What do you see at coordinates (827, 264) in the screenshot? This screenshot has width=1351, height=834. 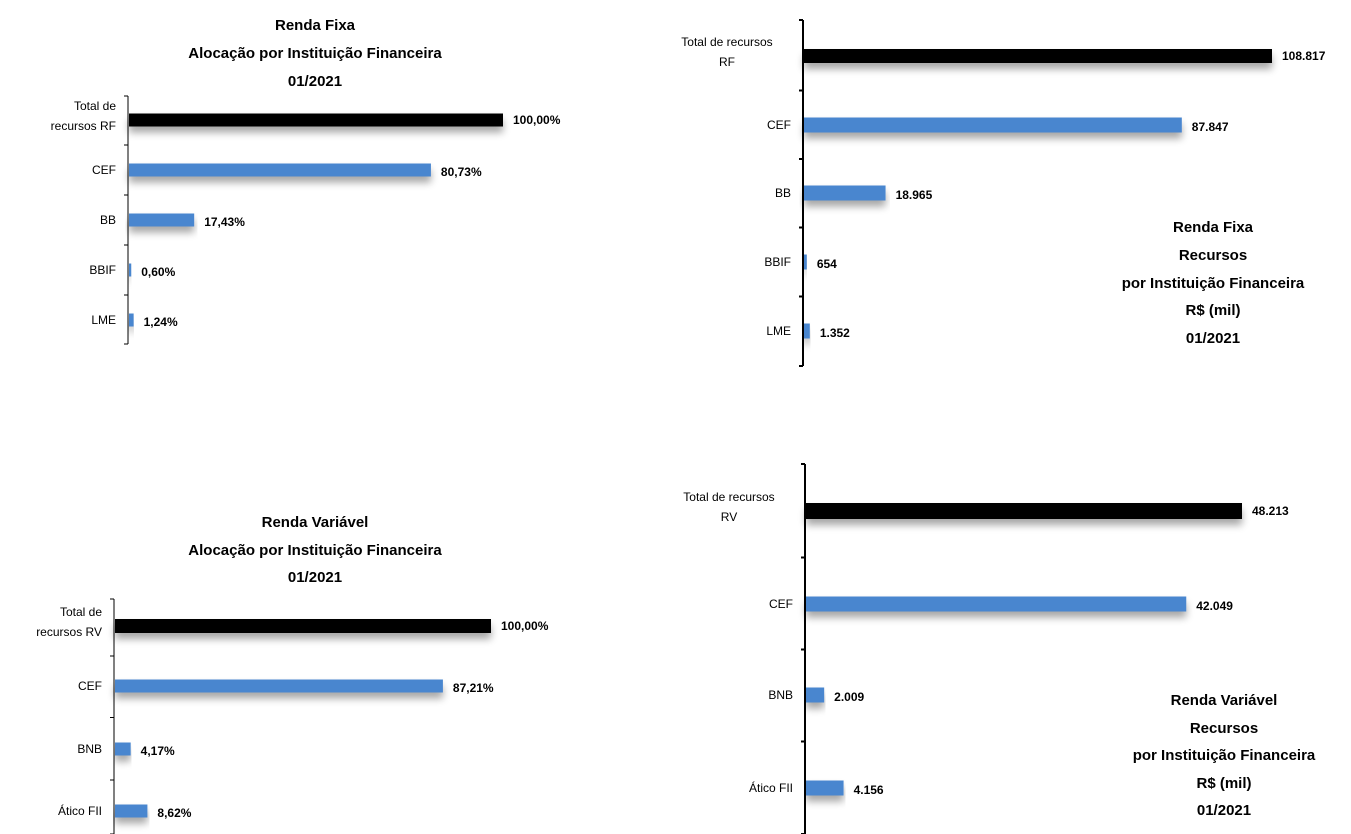 I see `data-label: 654` at bounding box center [827, 264].